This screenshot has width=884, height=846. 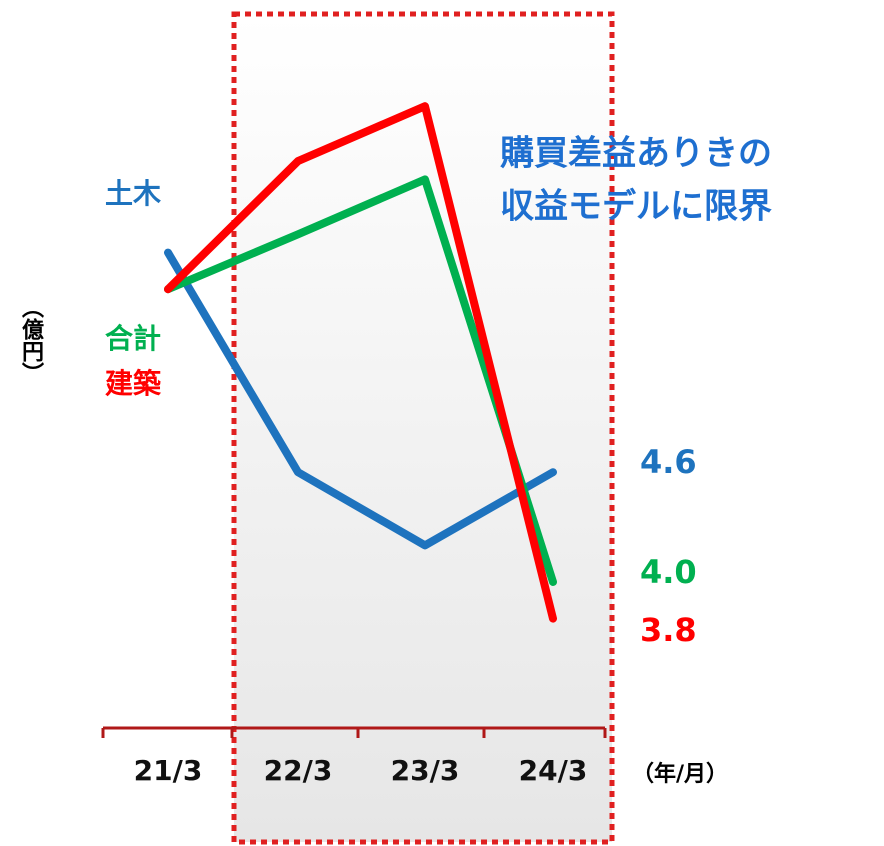 What do you see at coordinates (31, 340) in the screenshot?
I see `y-axis-label: （億円）` at bounding box center [31, 340].